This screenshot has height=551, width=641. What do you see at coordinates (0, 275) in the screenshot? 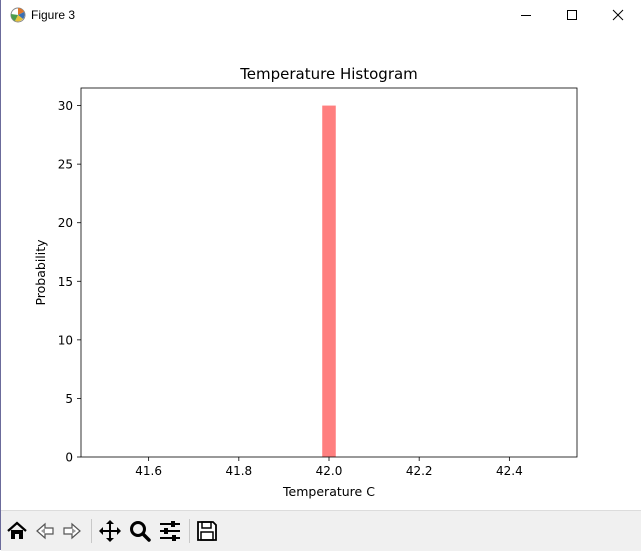
I see `window-border` at bounding box center [0, 275].